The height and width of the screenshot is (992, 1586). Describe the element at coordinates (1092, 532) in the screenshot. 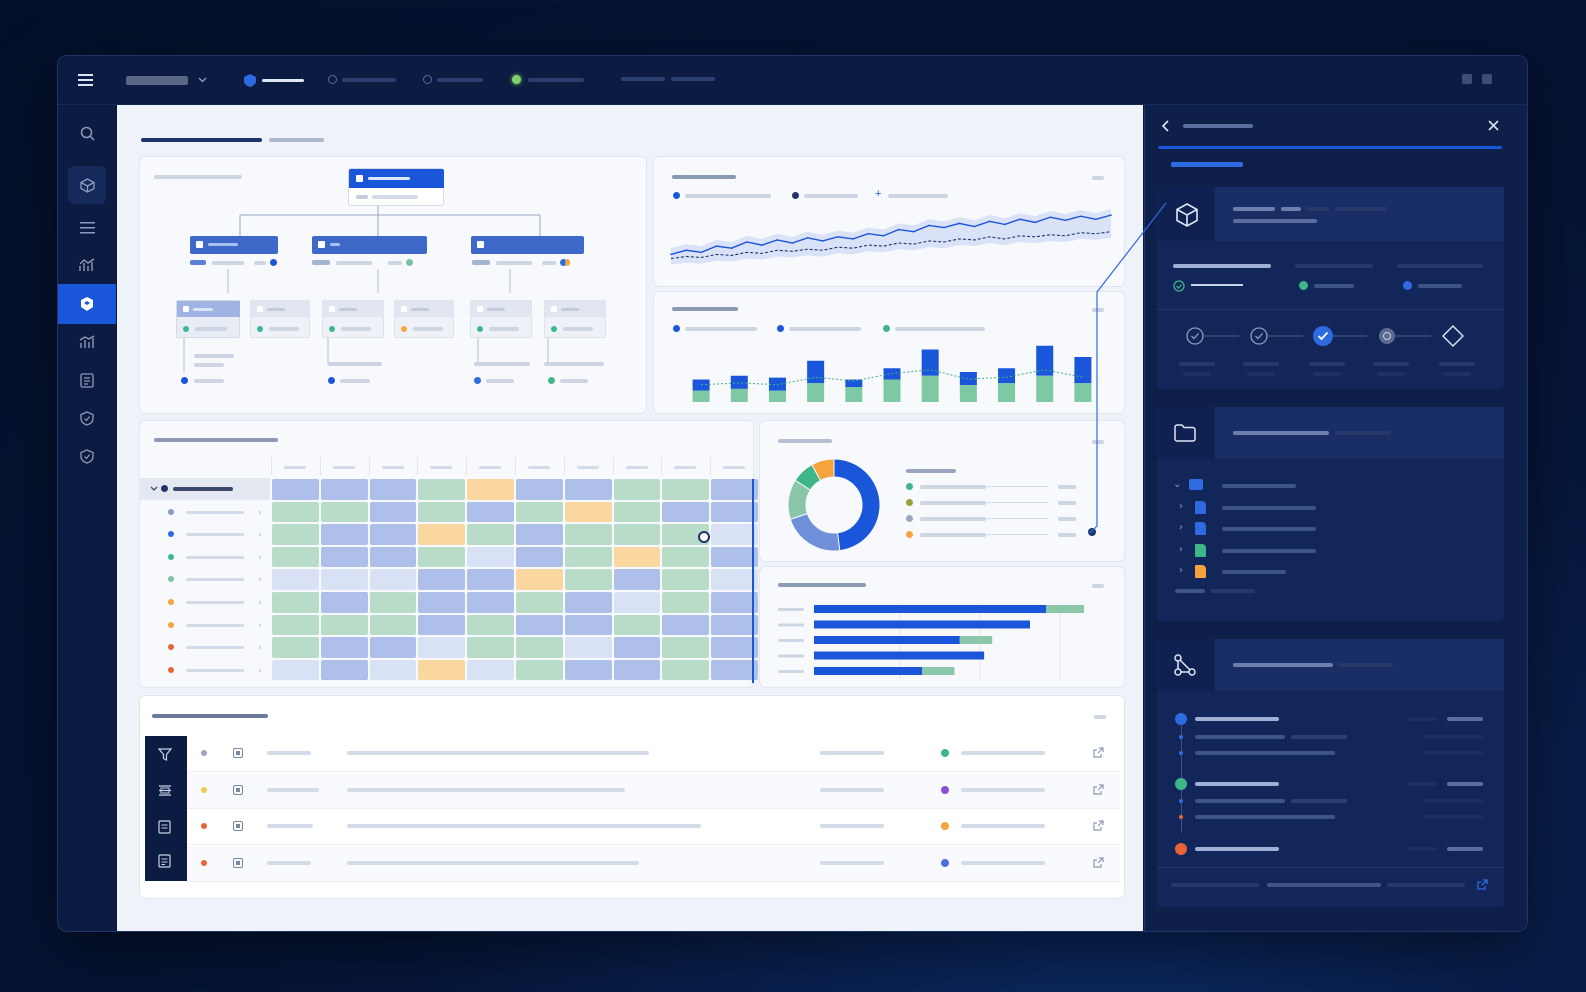

I see `connector-handle` at that location.